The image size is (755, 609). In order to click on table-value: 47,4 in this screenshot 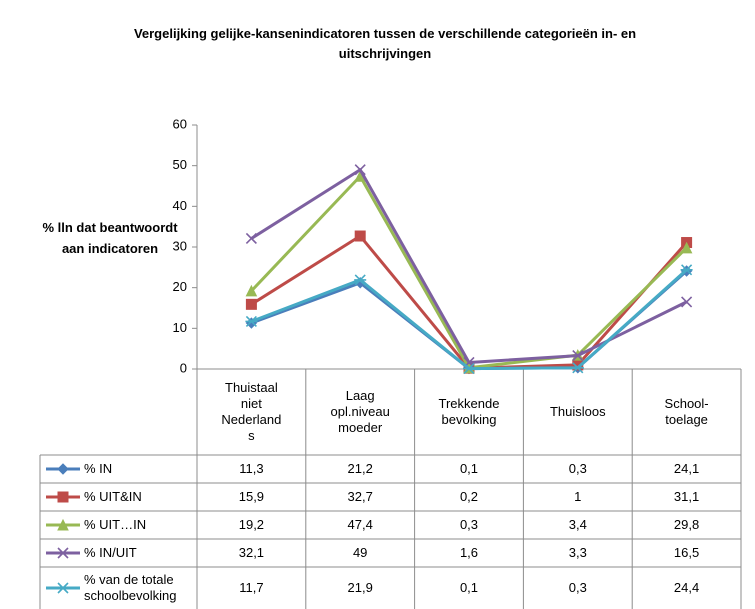, I will do `click(360, 524)`.